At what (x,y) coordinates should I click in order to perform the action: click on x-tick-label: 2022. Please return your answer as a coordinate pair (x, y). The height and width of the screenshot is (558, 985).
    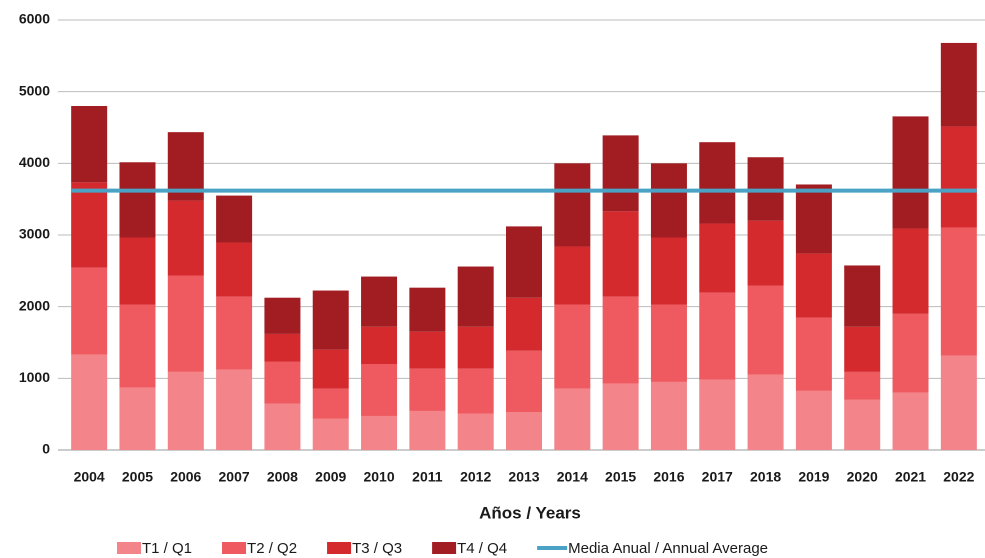
    Looking at the image, I should click on (958, 477).